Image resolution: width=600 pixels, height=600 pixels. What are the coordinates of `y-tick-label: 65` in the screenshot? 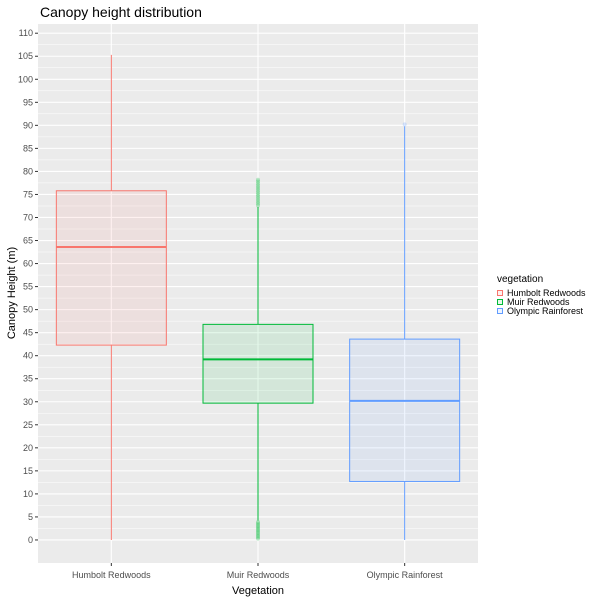 It's located at (28, 241).